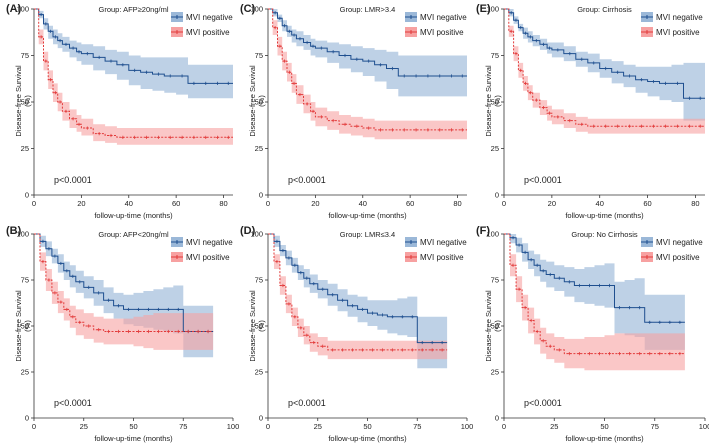  What do you see at coordinates (495, 55) in the screenshot?
I see `y-tick-label: 75` at bounding box center [495, 55].